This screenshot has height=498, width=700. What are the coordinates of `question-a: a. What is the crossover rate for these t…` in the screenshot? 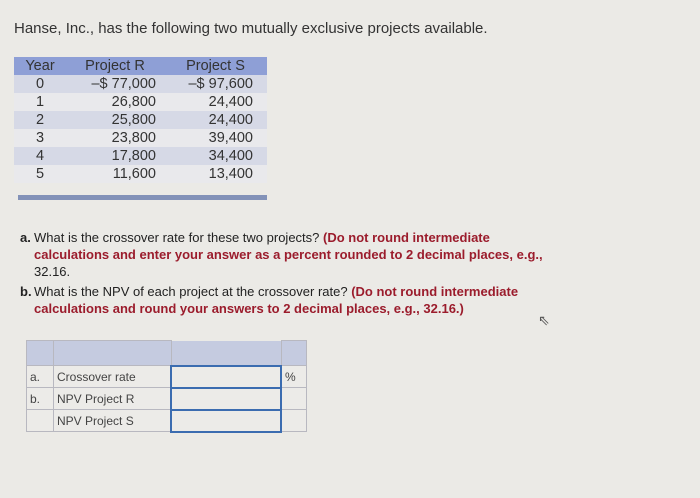 It's located at (281, 254).